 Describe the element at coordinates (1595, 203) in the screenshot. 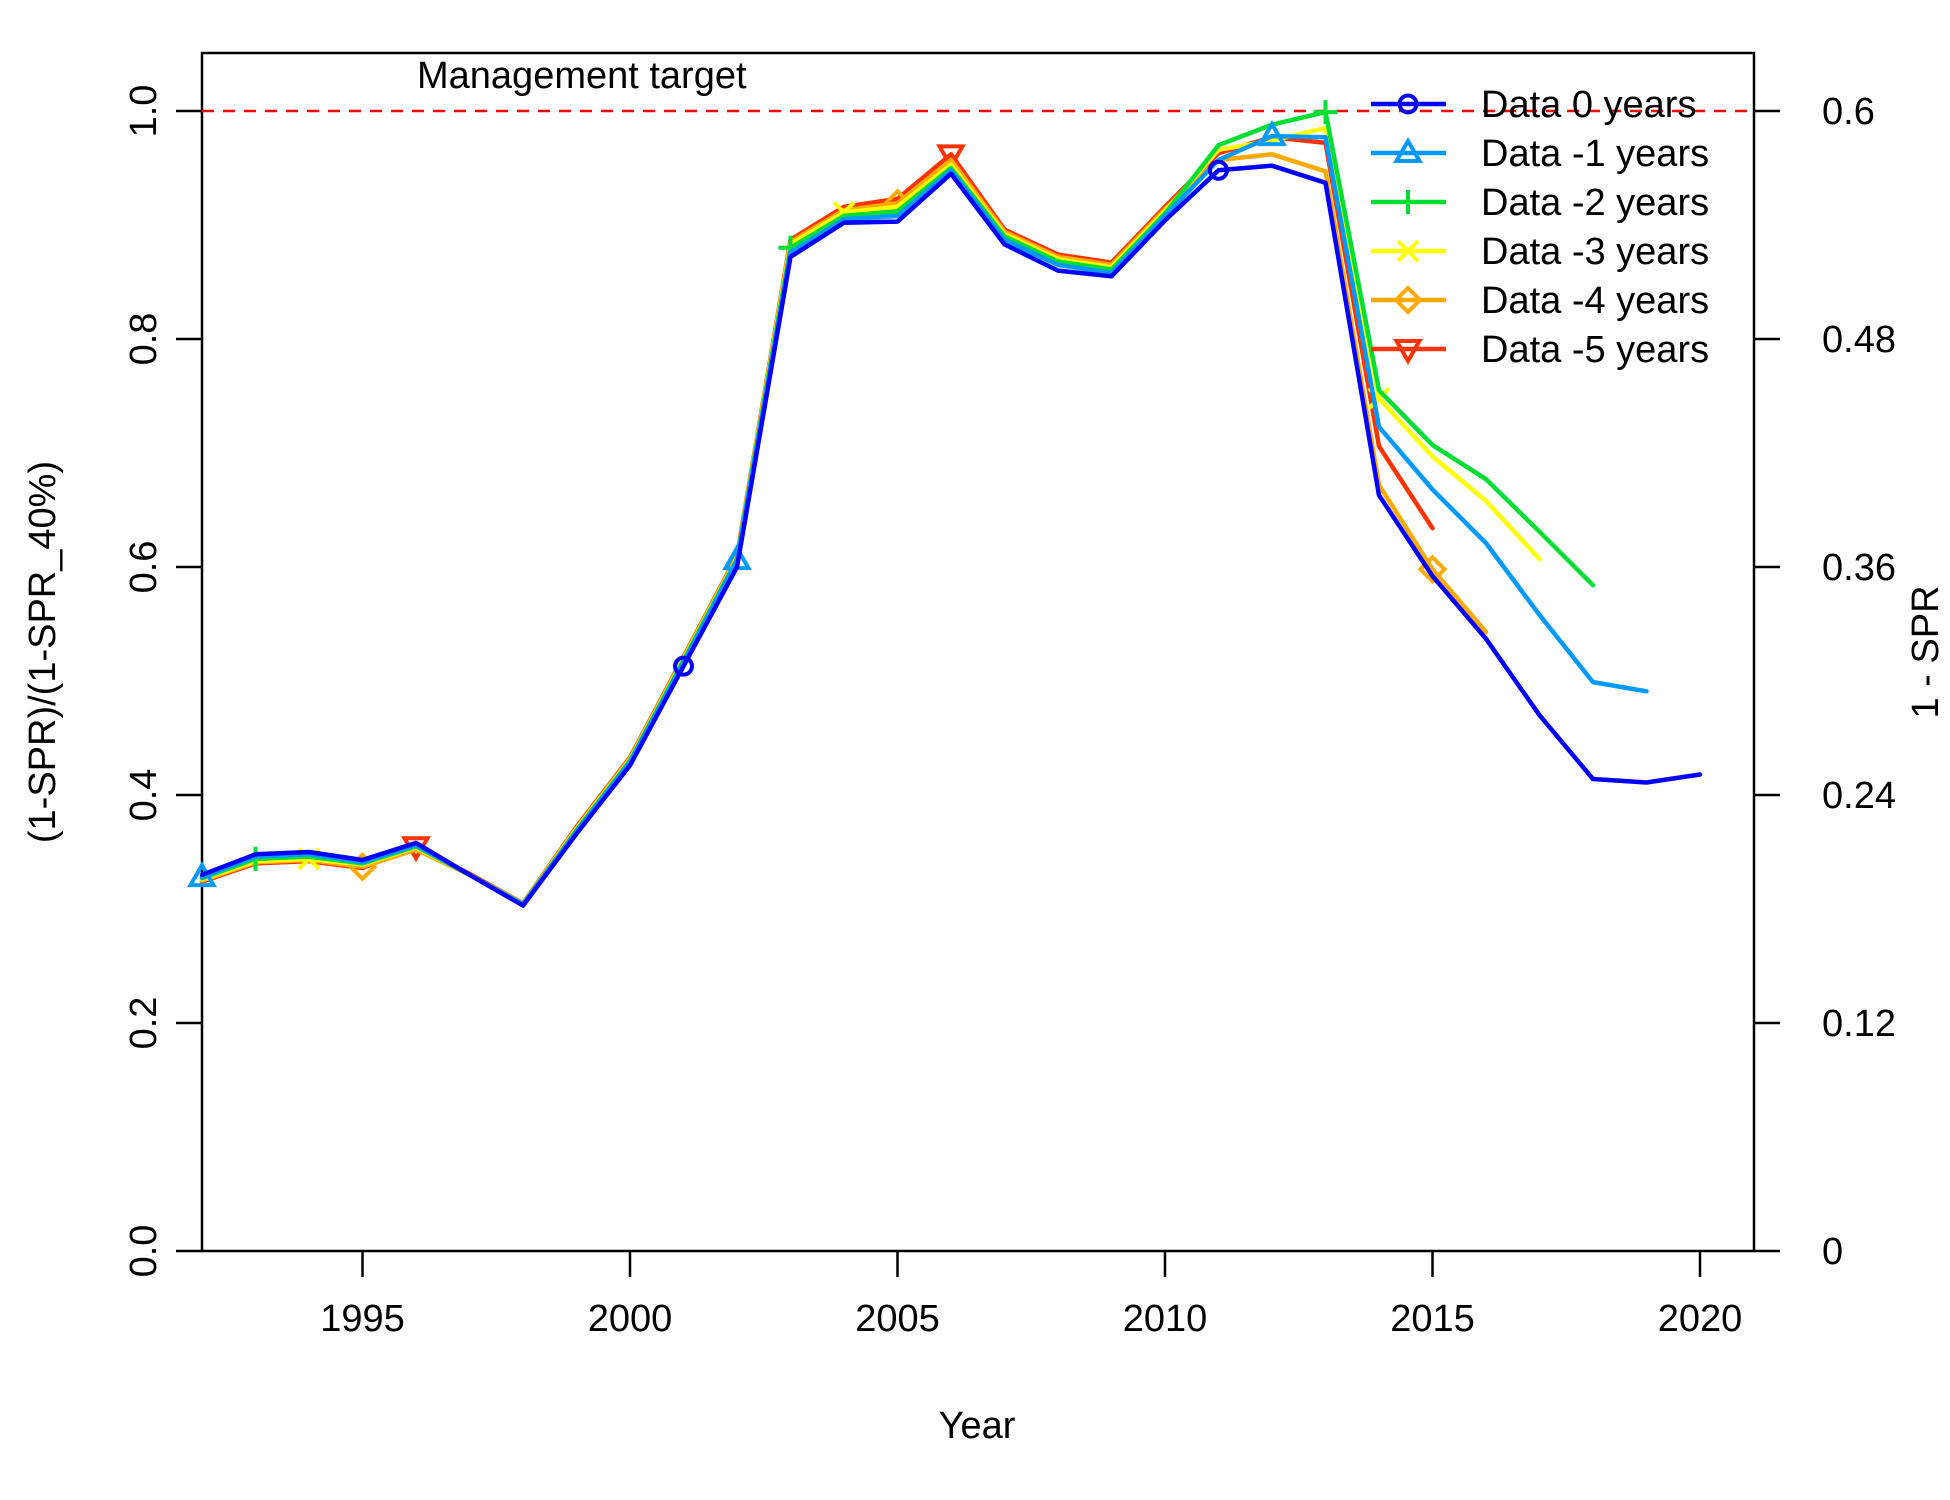

I see `legend-label-2: Data -2 years` at that location.